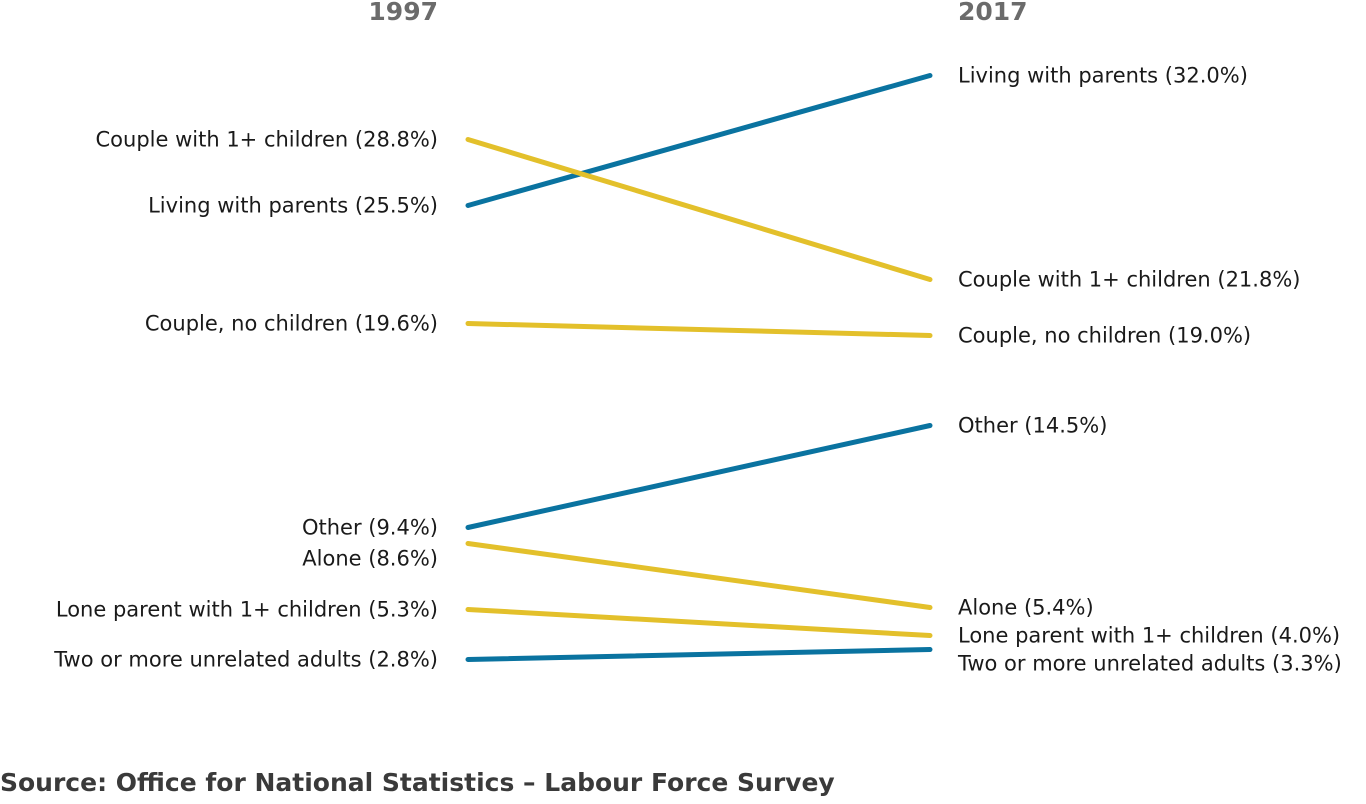  What do you see at coordinates (699, 209) in the screenshot?
I see `slope-line-couple-with-1-children` at bounding box center [699, 209].